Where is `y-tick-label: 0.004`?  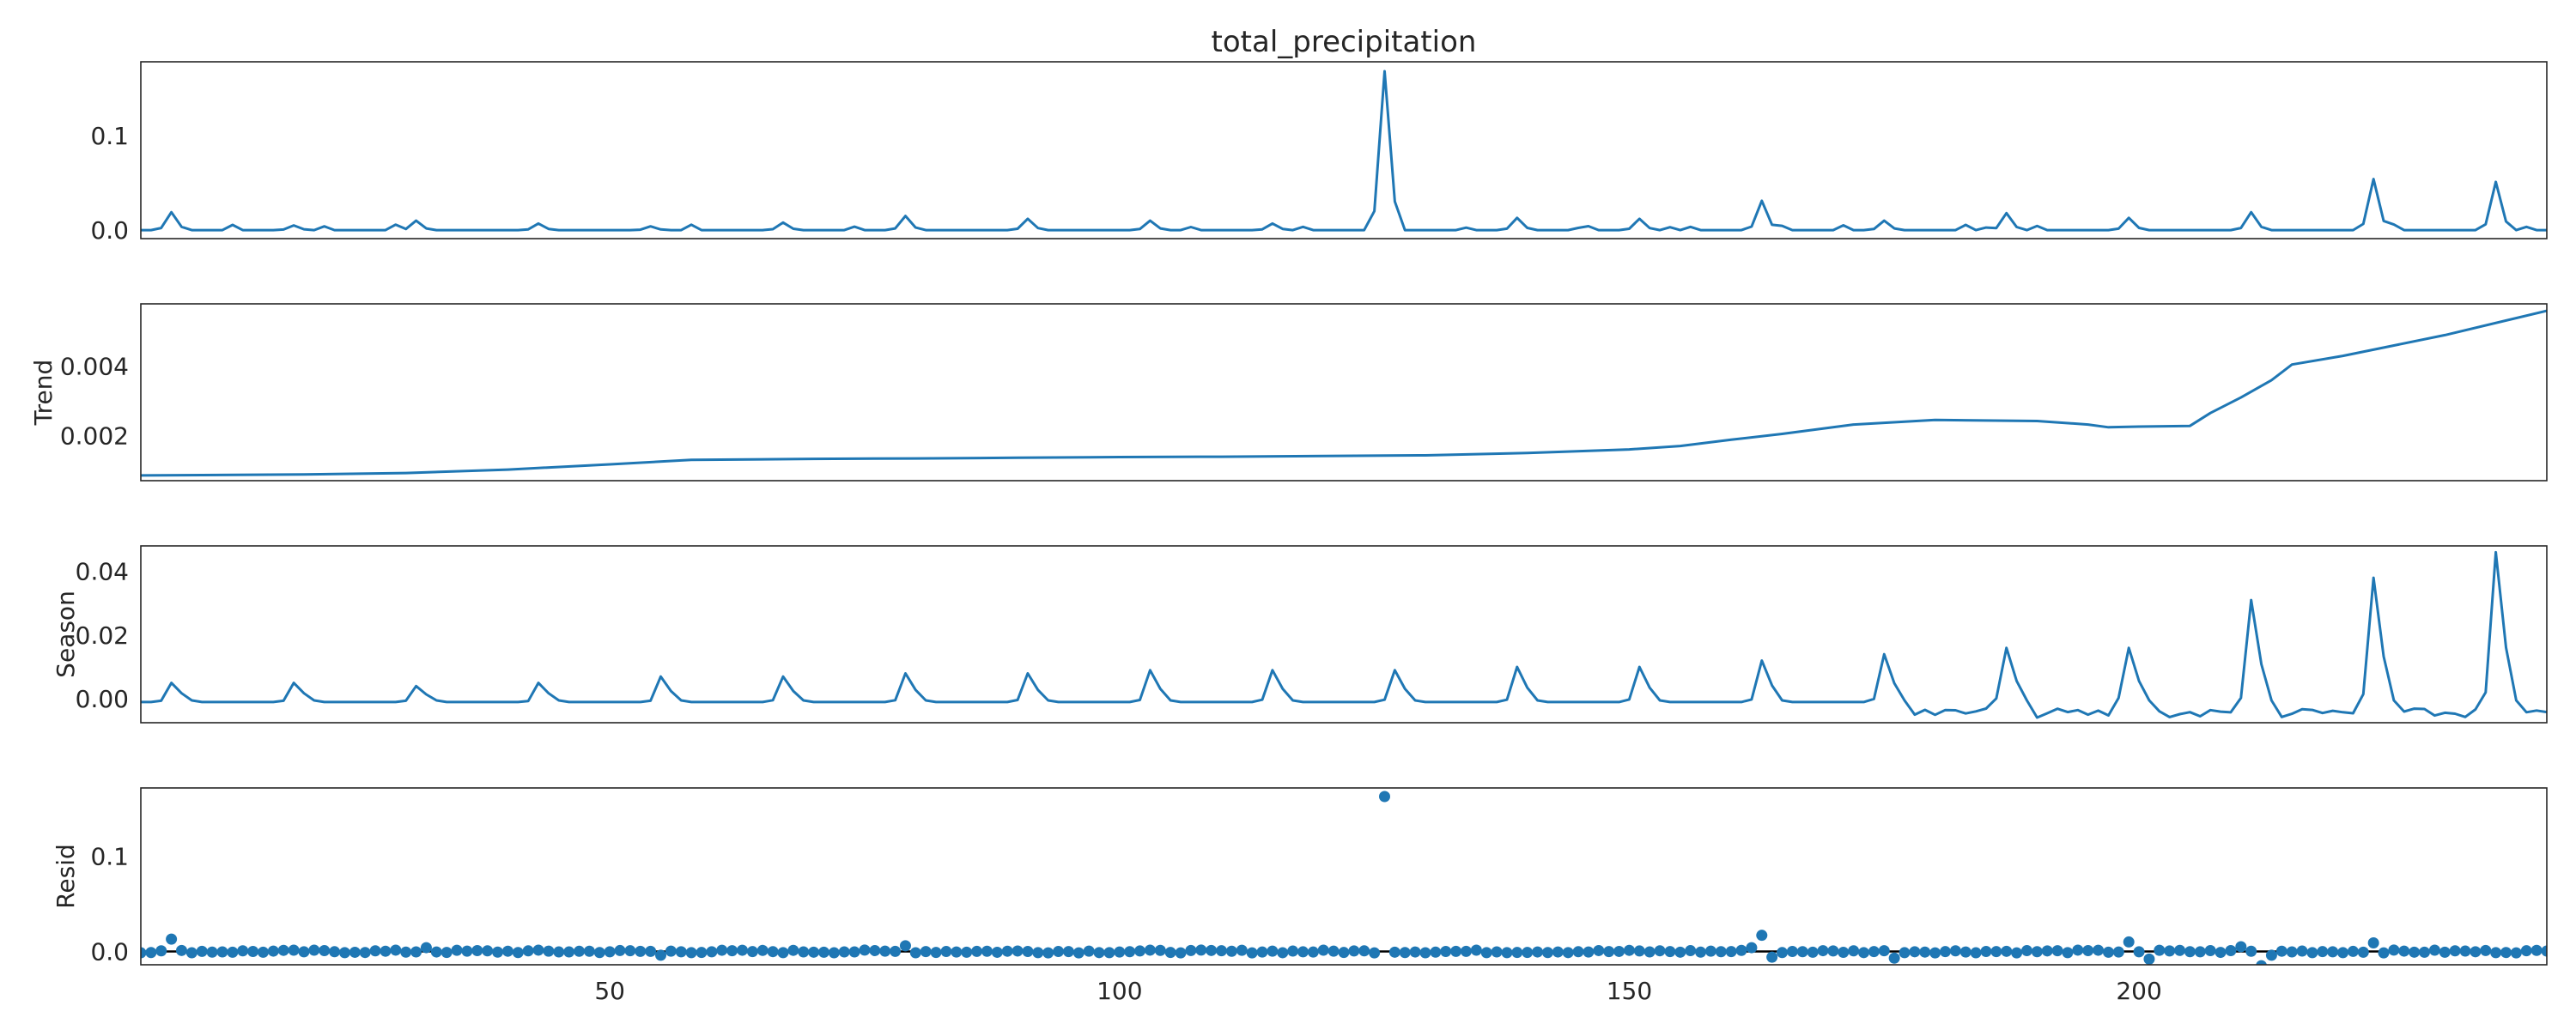 y-tick-label: 0.004 is located at coordinates (94, 367).